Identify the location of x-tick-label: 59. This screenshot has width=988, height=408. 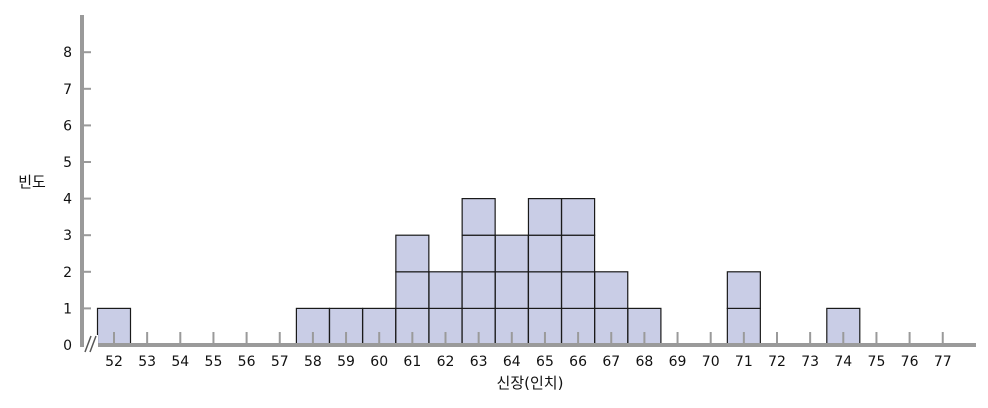
(346, 362).